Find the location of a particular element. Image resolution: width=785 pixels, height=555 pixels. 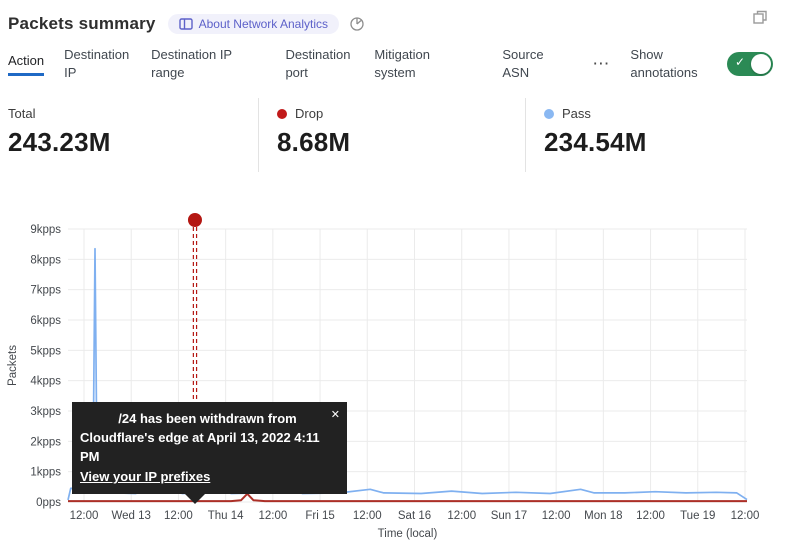

drop-legend-dot is located at coordinates (282, 113).